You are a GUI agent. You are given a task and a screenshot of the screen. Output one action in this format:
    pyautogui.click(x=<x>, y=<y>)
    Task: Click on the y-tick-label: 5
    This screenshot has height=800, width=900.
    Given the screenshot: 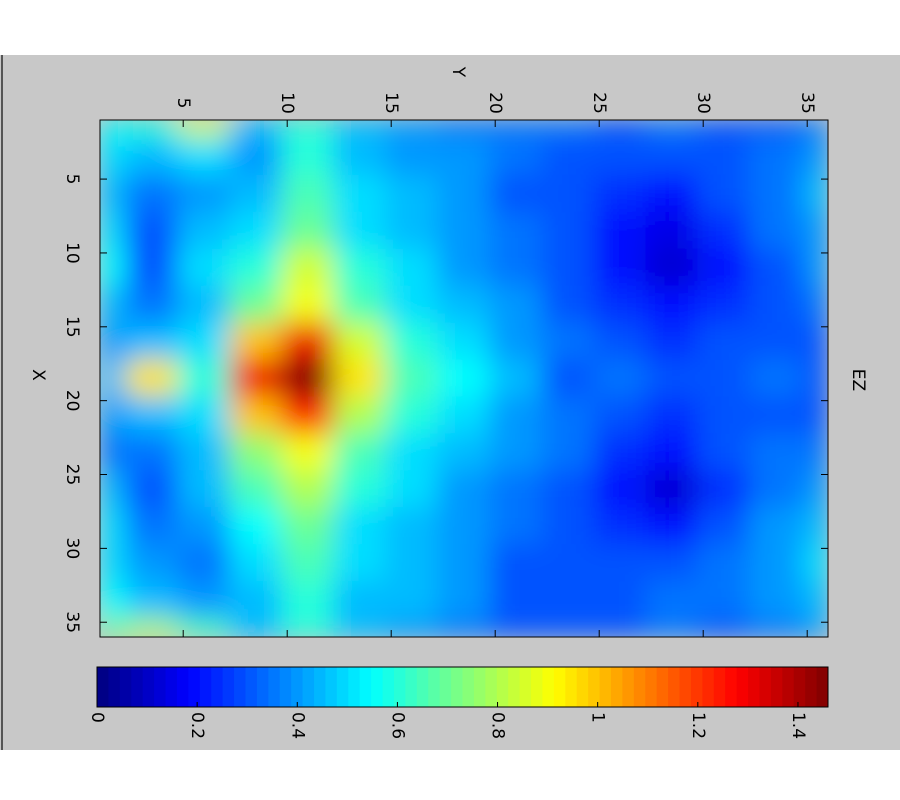 What is the action you would take?
    pyautogui.click(x=183, y=103)
    